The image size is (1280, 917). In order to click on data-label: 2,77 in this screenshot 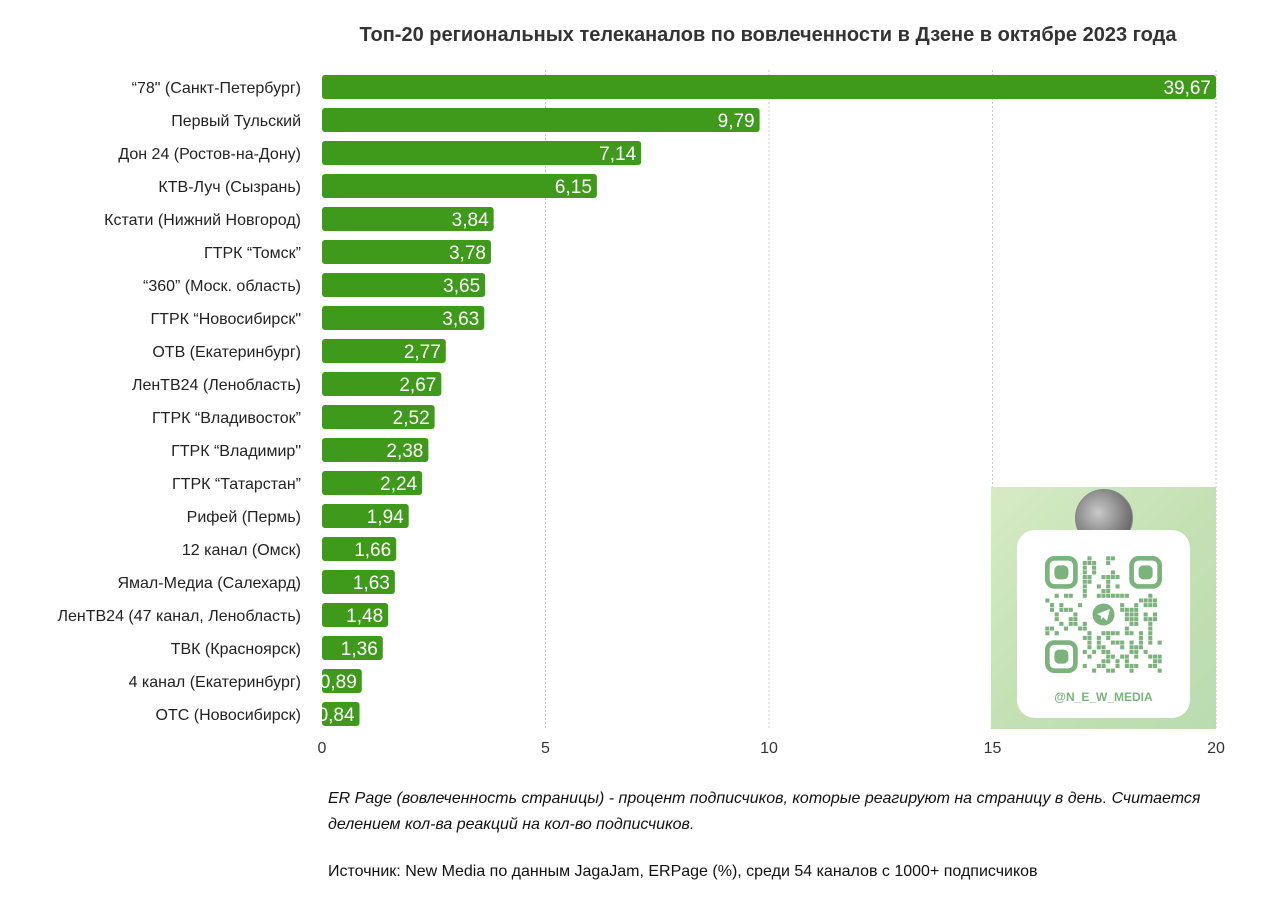, I will do `click(422, 352)`.